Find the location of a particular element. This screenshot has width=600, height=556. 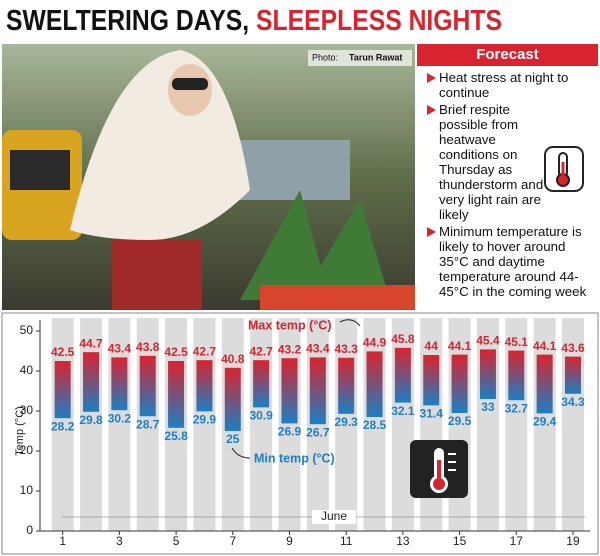

x-tick-label: 13 is located at coordinates (403, 541).